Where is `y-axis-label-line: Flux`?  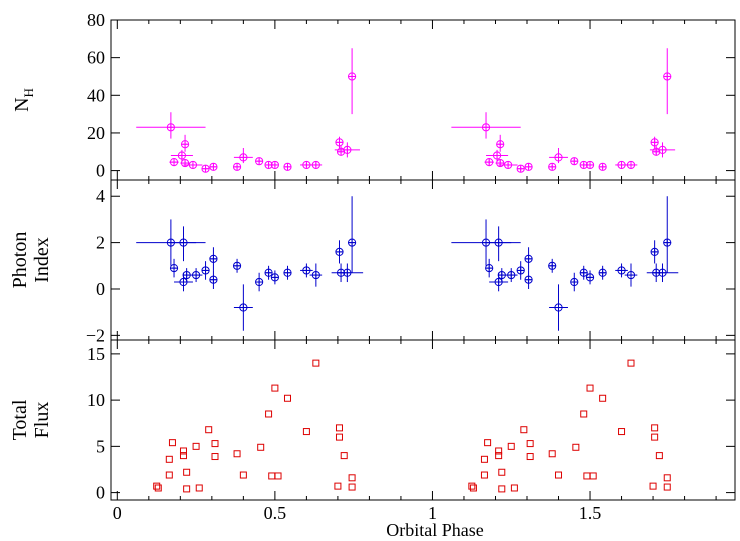 y-axis-label-line: Flux is located at coordinates (42, 420).